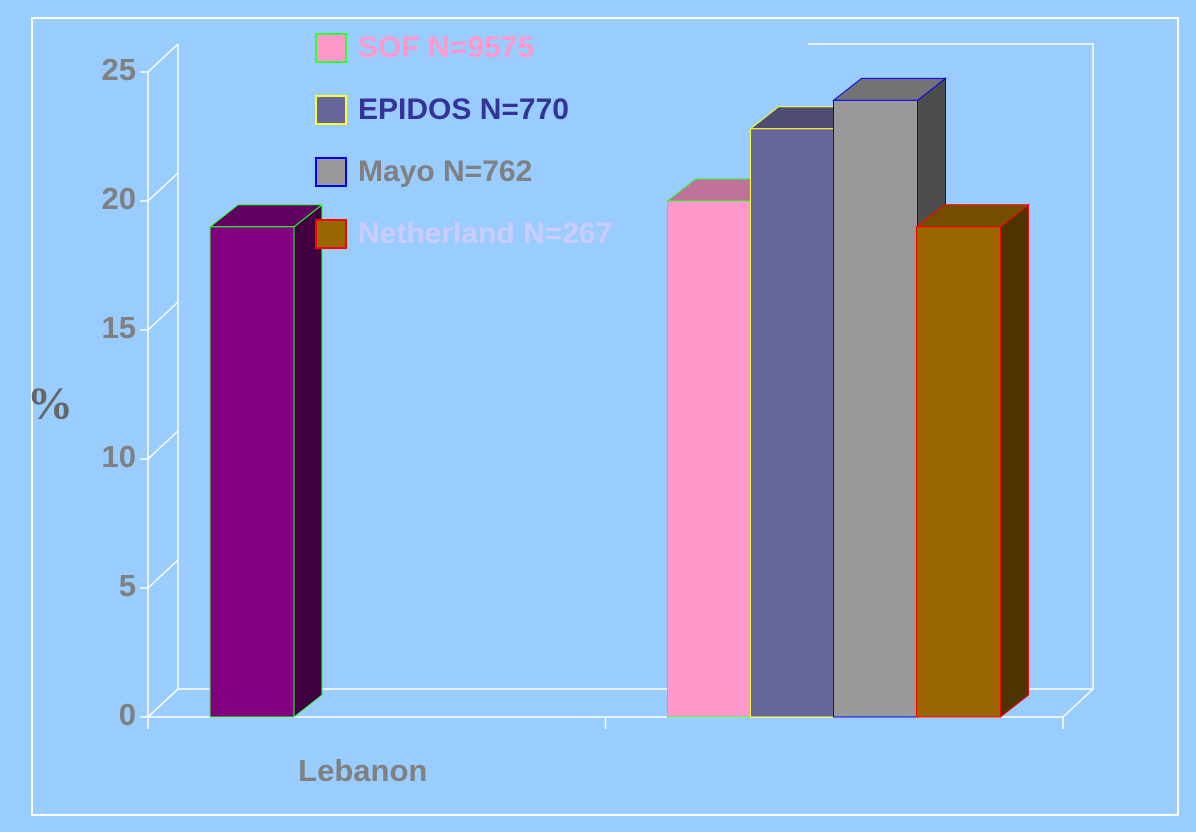 This screenshot has width=1196, height=832. What do you see at coordinates (119, 327) in the screenshot?
I see `y-tick-label: 15` at bounding box center [119, 327].